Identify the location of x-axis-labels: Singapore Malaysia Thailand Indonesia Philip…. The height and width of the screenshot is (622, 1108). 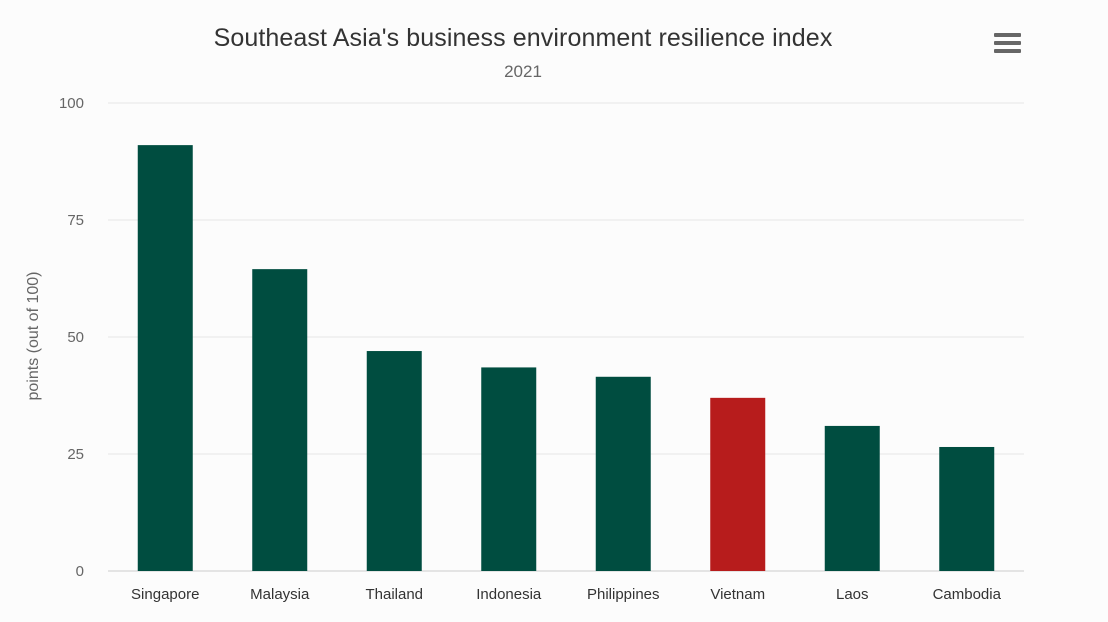
(566, 594).